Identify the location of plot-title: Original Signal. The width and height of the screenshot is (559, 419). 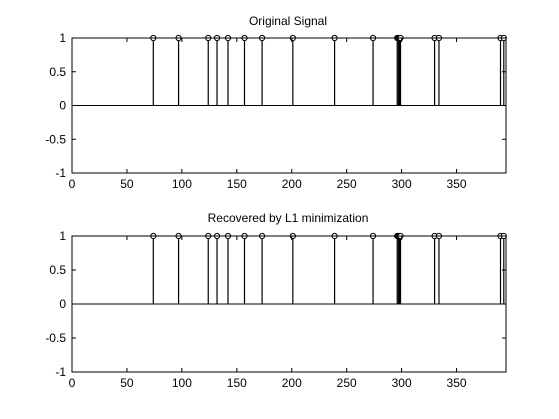
(288, 21).